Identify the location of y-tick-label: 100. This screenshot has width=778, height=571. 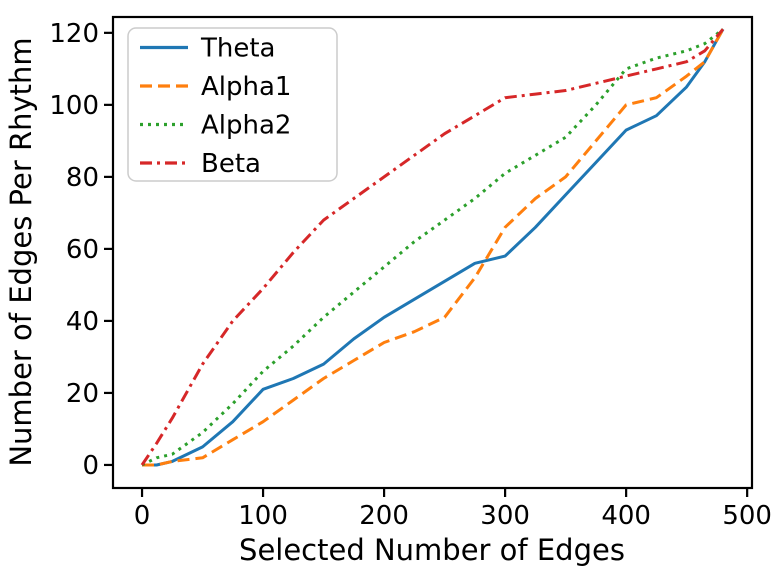
(74, 106).